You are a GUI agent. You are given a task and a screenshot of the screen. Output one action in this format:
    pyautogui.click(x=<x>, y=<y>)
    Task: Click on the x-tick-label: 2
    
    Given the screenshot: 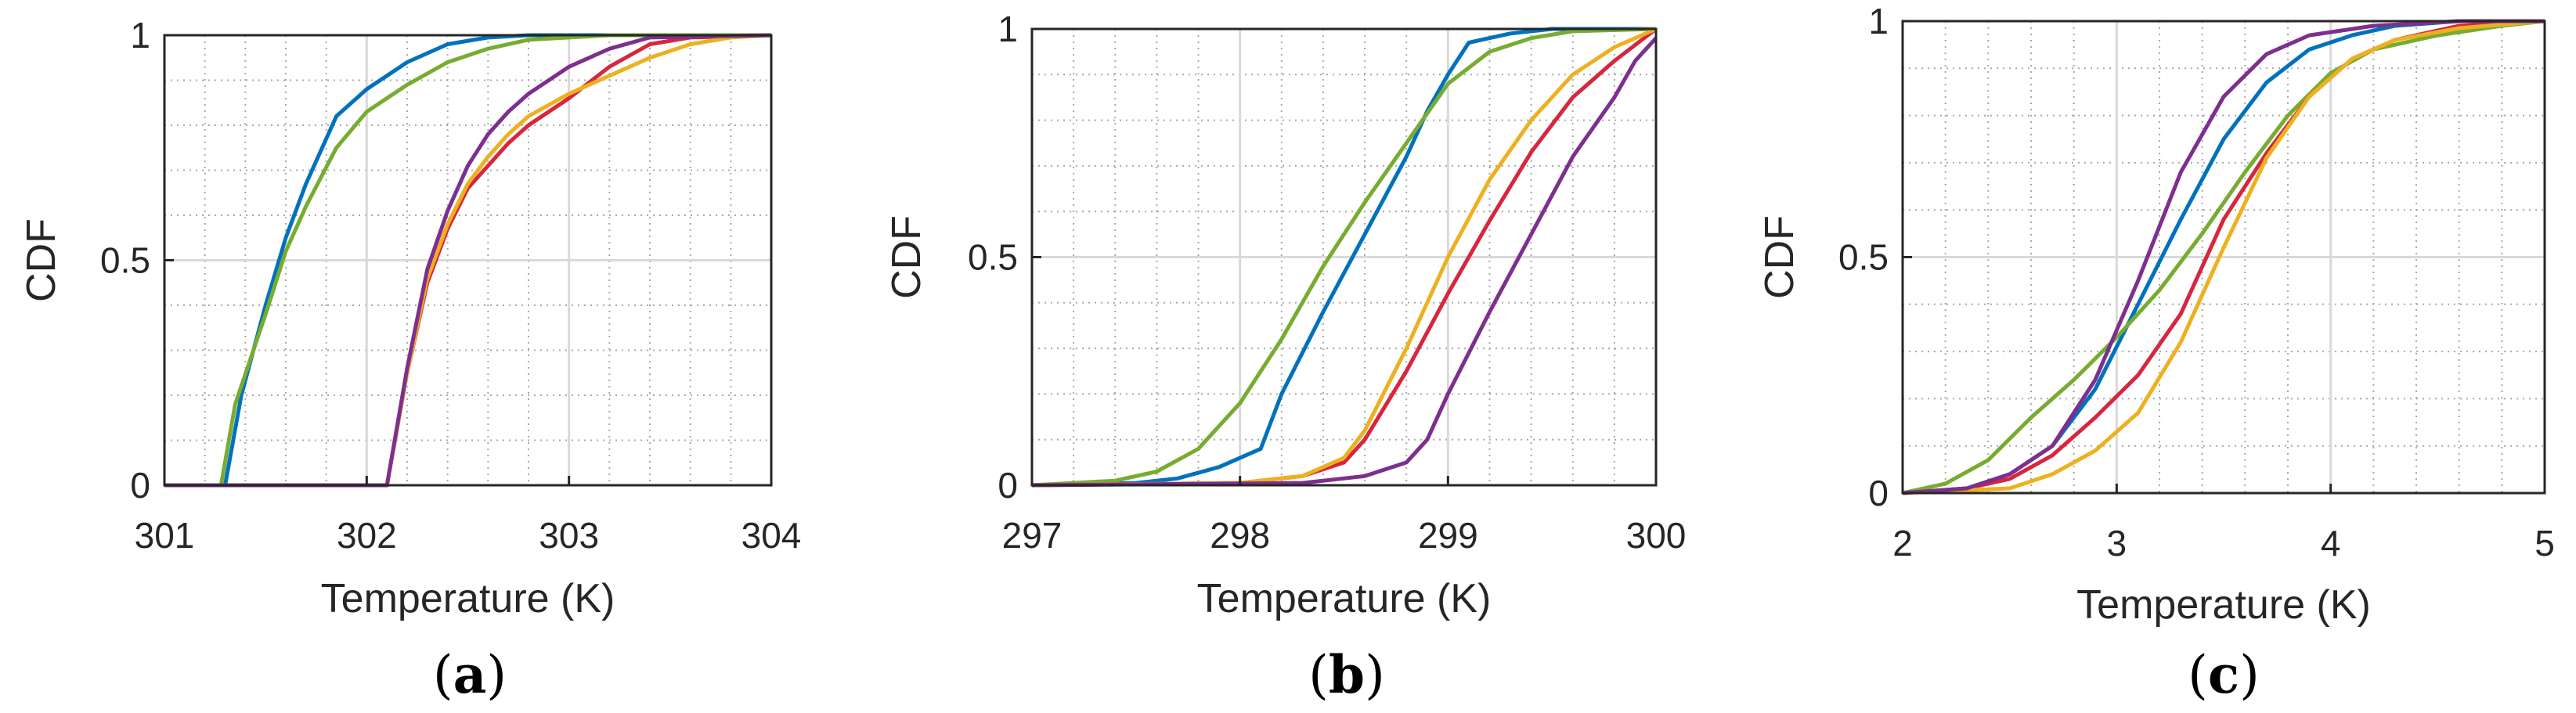 What is the action you would take?
    pyautogui.click(x=1903, y=543)
    